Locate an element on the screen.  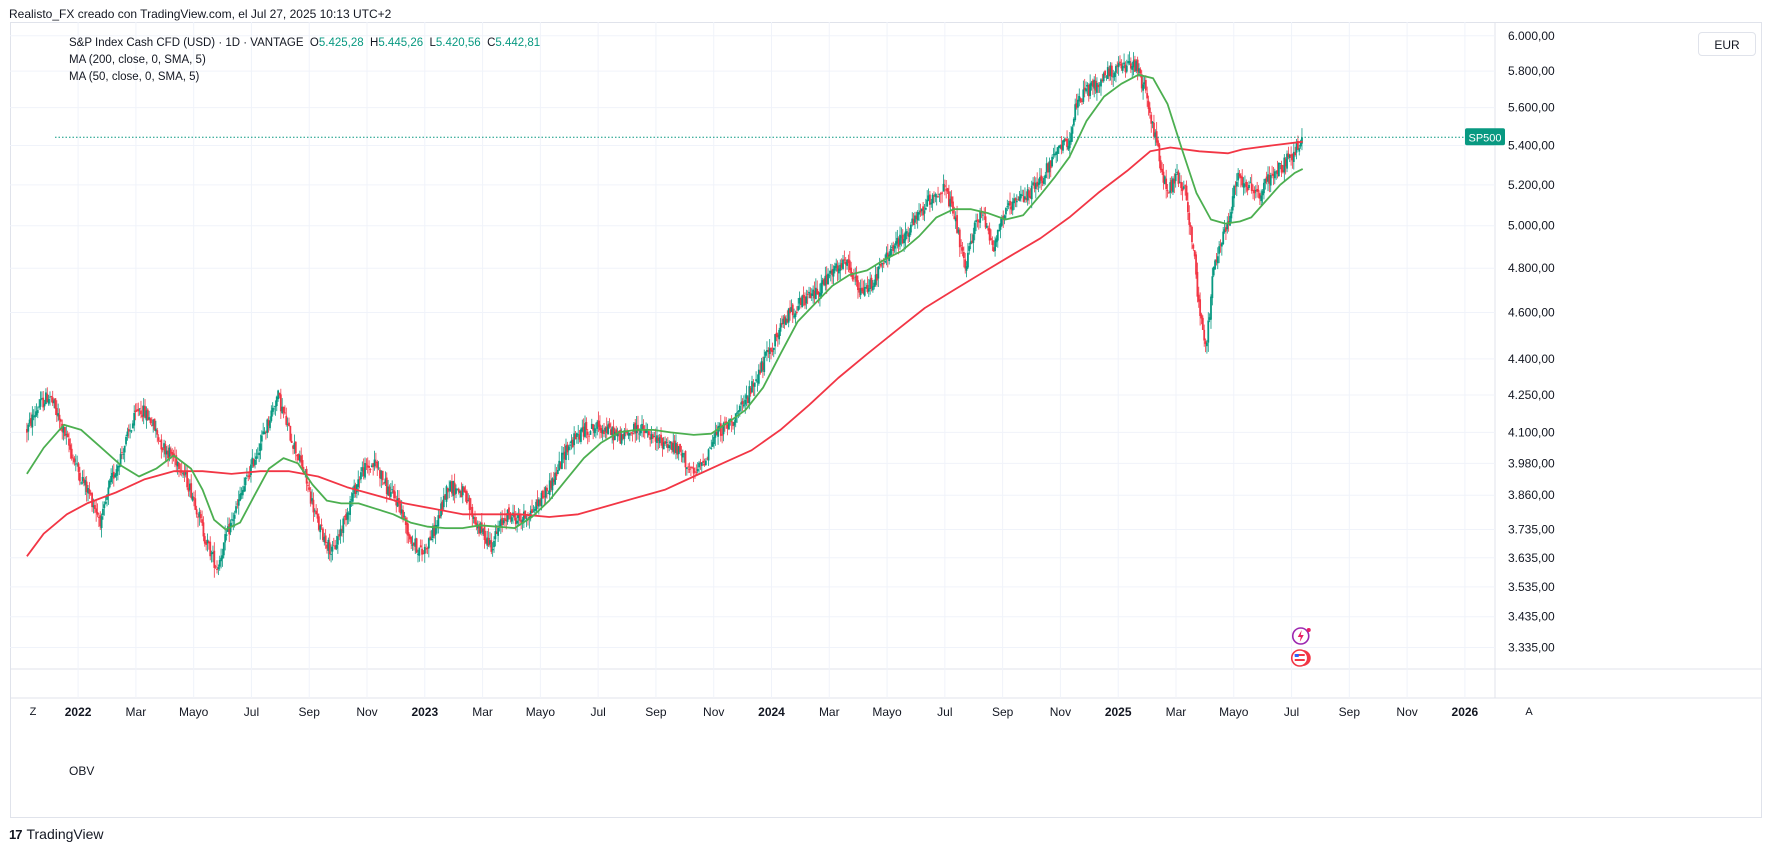
tradingview-logo: 17 TradingView is located at coordinates (56, 834).